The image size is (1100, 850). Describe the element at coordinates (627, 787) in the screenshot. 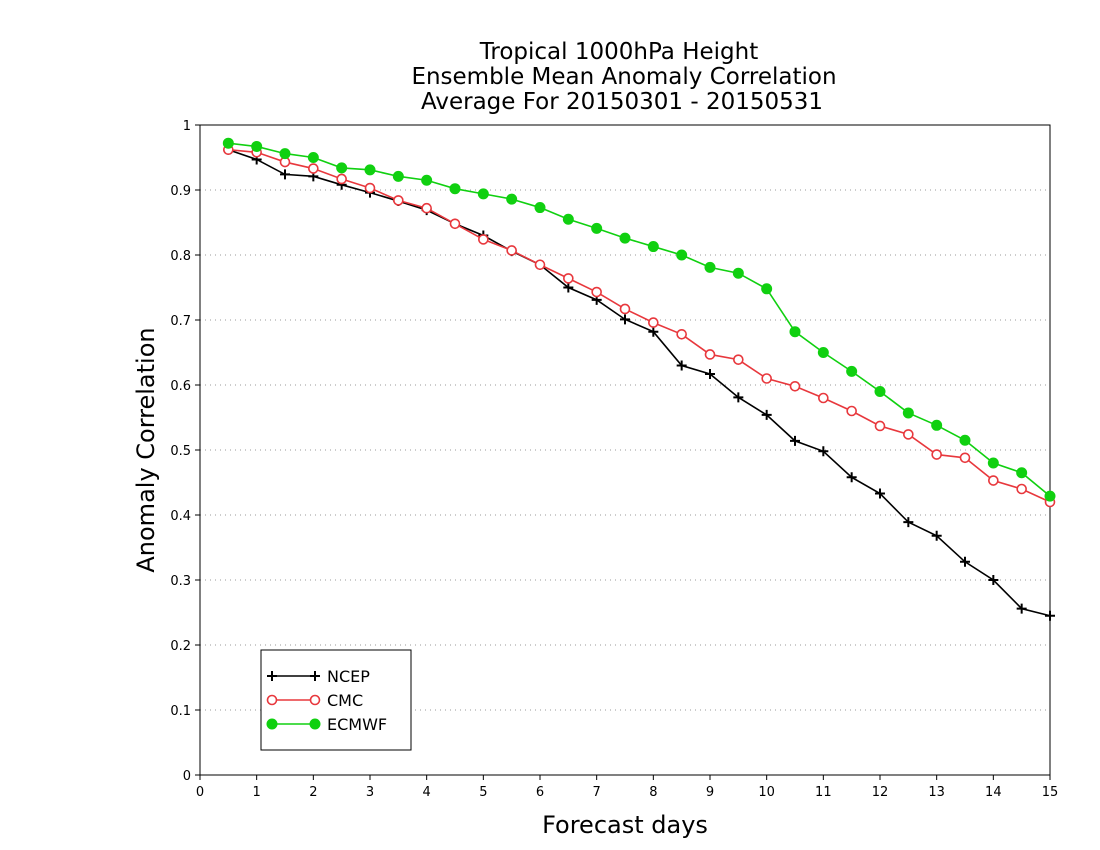

I see `x-axis-ticks: 0 1 2 3 4 5 6 7 8 9 10 11 12 13 14 15` at that location.